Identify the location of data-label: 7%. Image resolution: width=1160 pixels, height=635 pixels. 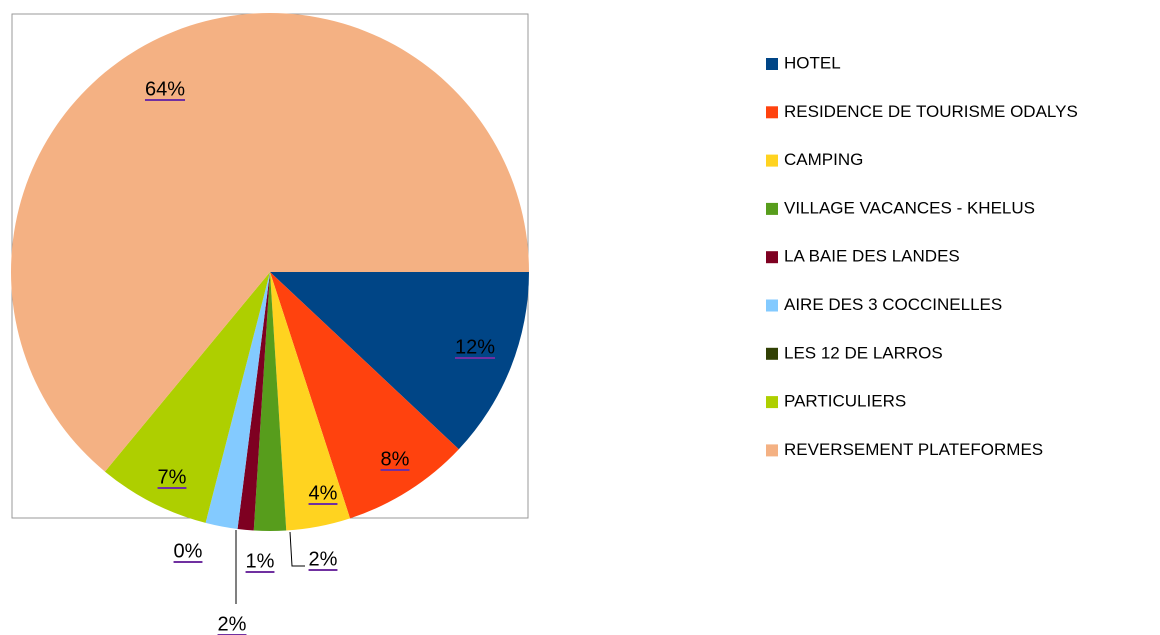
(172, 477).